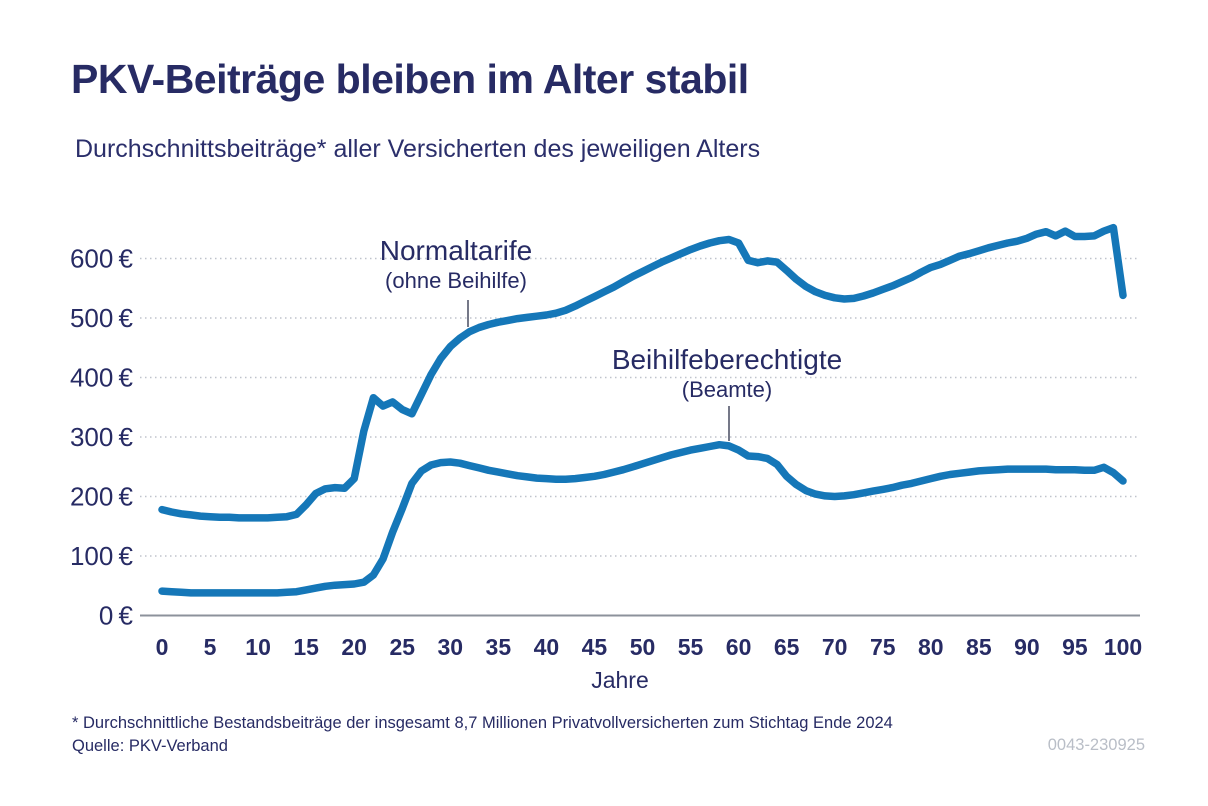 The height and width of the screenshot is (806, 1208). I want to click on svg-text: 30, so click(451, 647).